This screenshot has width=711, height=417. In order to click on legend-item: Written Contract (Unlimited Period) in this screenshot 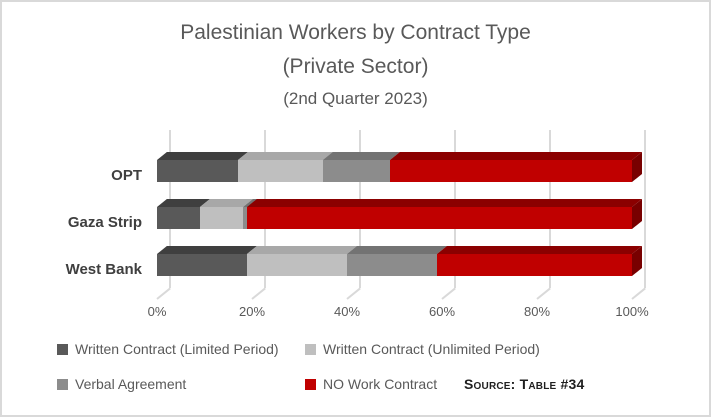, I will do `click(422, 349)`.